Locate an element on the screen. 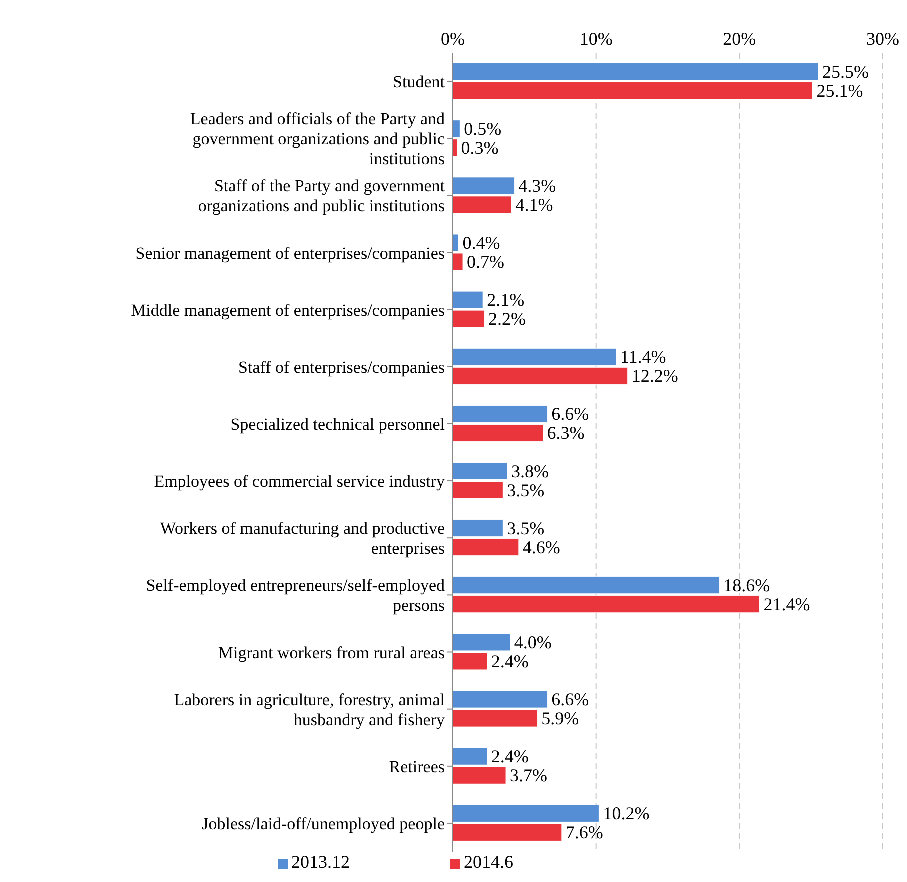  y-tick-label: Retirees is located at coordinates (417, 766).